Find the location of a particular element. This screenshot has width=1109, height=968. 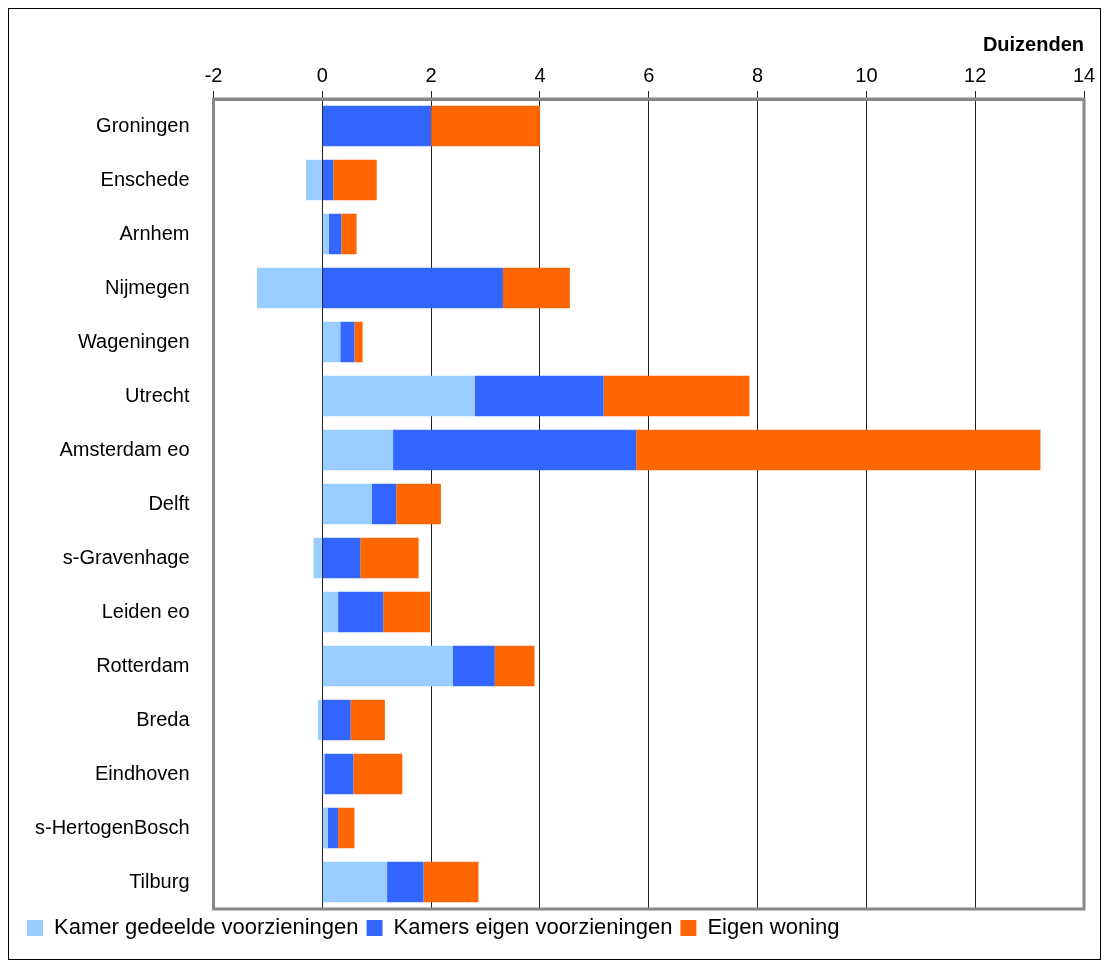

y-tick-label: Eindhoven is located at coordinates (142, 772).